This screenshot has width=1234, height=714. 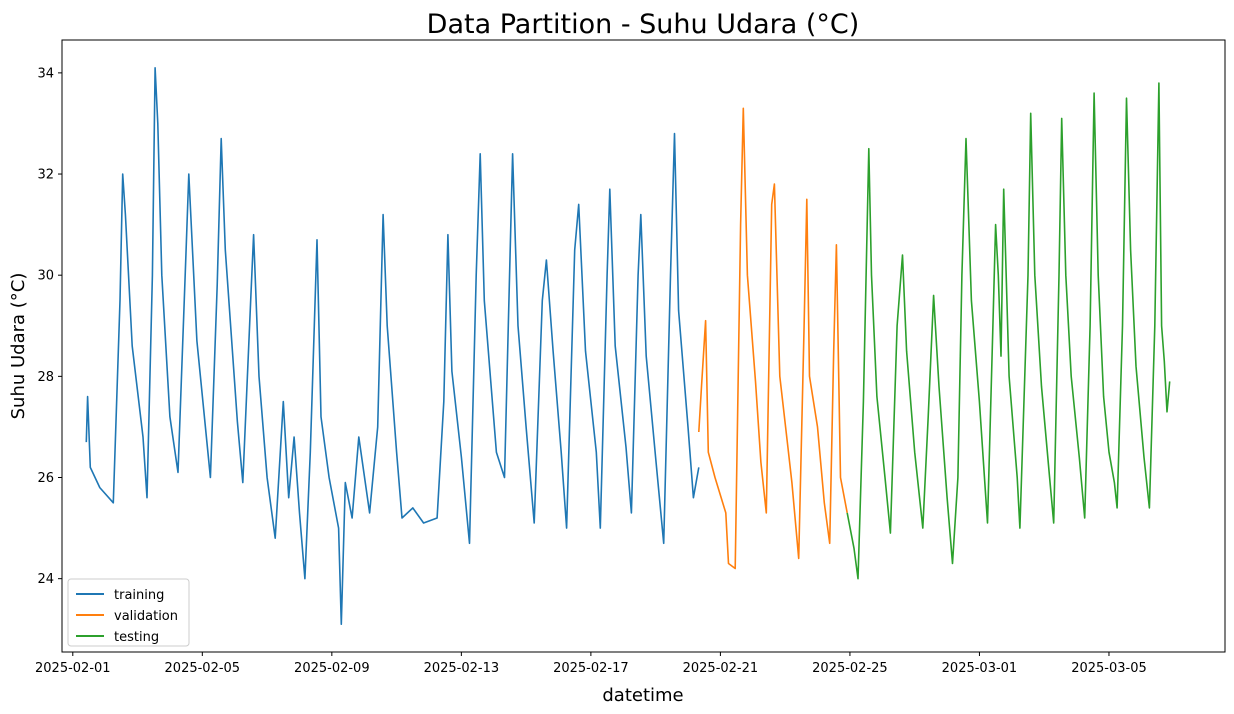 What do you see at coordinates (45, 478) in the screenshot?
I see `y-tick-label: 26` at bounding box center [45, 478].